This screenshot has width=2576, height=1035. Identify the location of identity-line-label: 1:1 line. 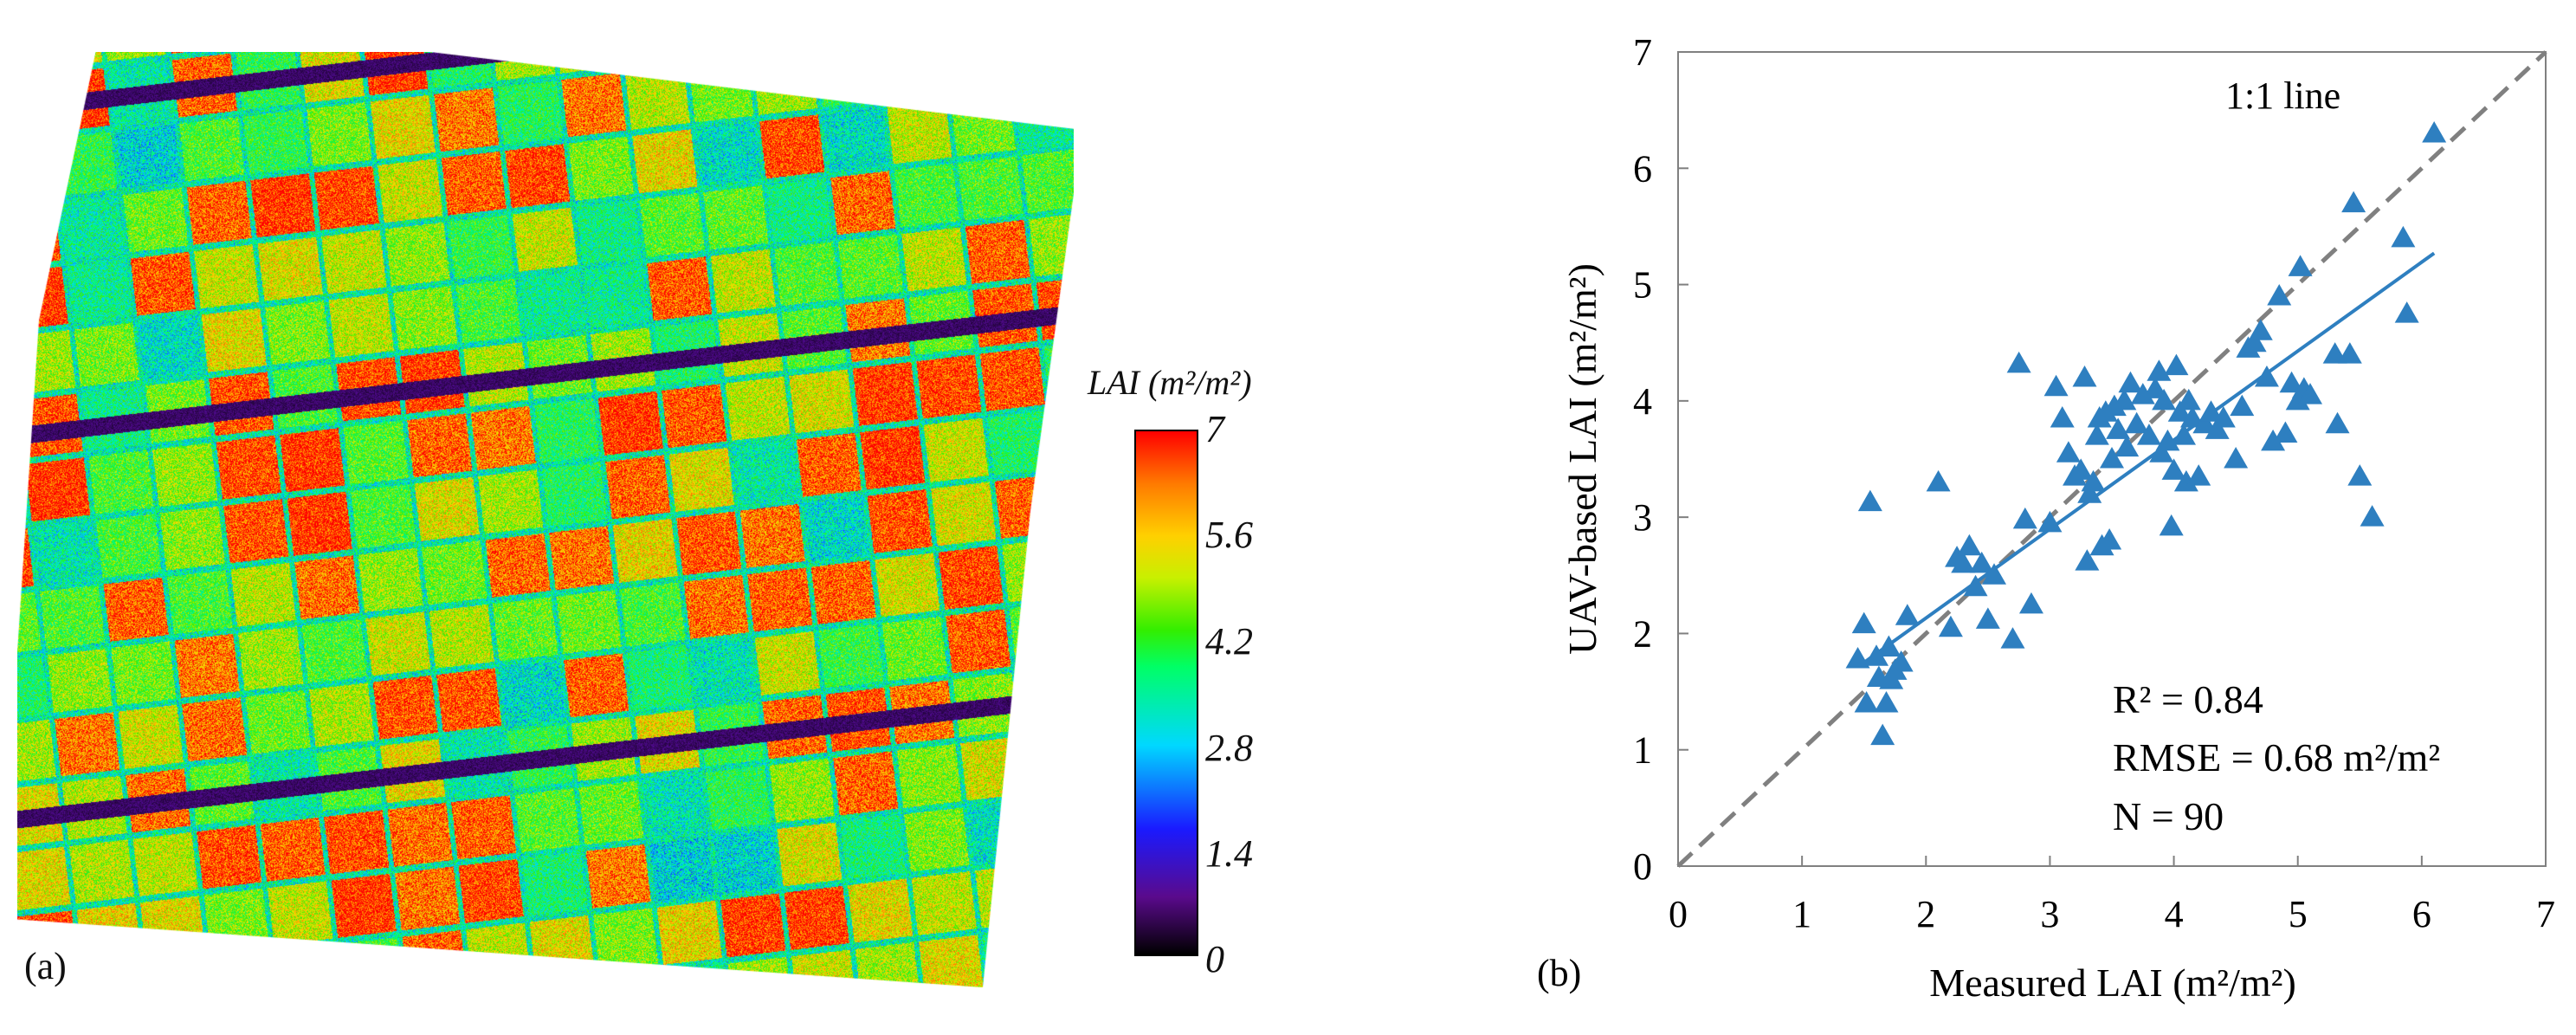
(2282, 95).